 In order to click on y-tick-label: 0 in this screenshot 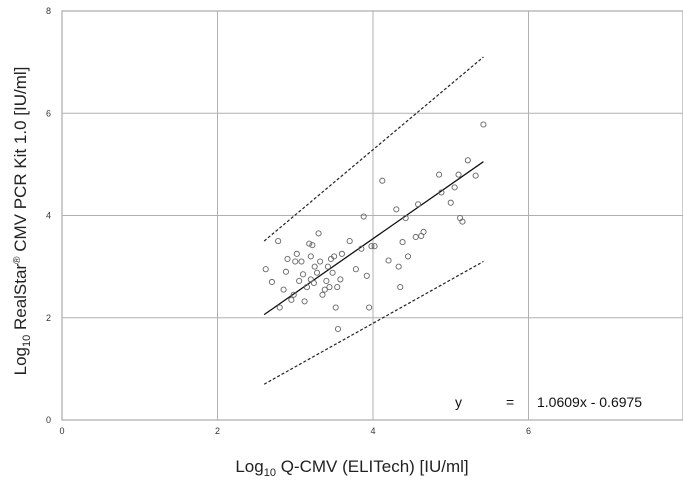, I will do `click(48, 420)`.